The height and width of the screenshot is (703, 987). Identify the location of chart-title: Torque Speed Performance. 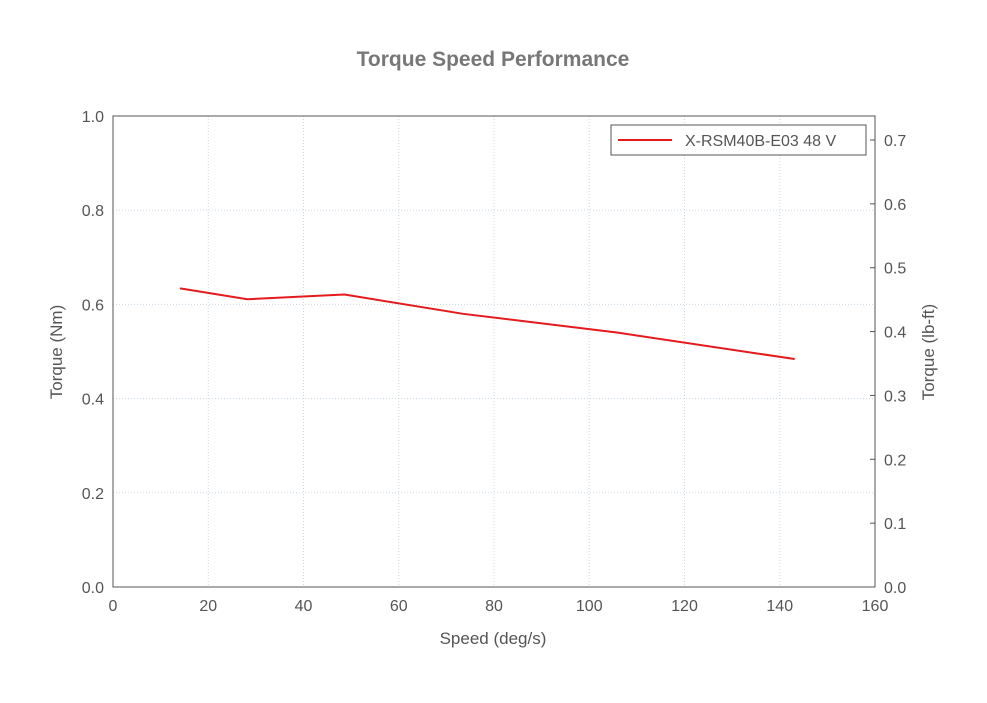
(493, 59).